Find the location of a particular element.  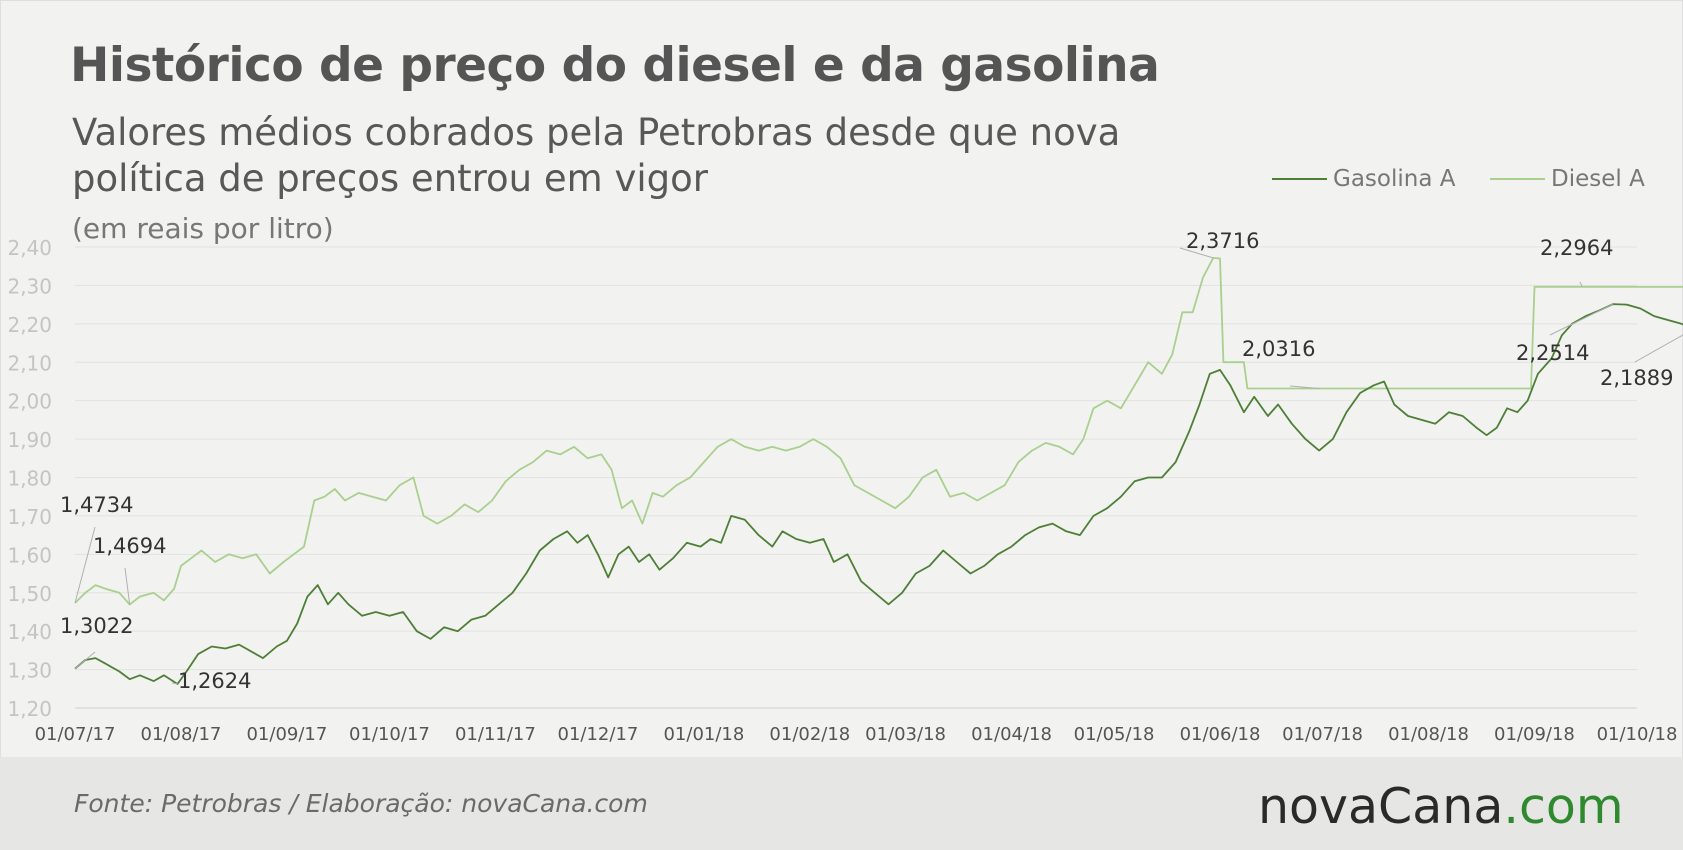

annotation-label: 2,2514 is located at coordinates (1552, 353).